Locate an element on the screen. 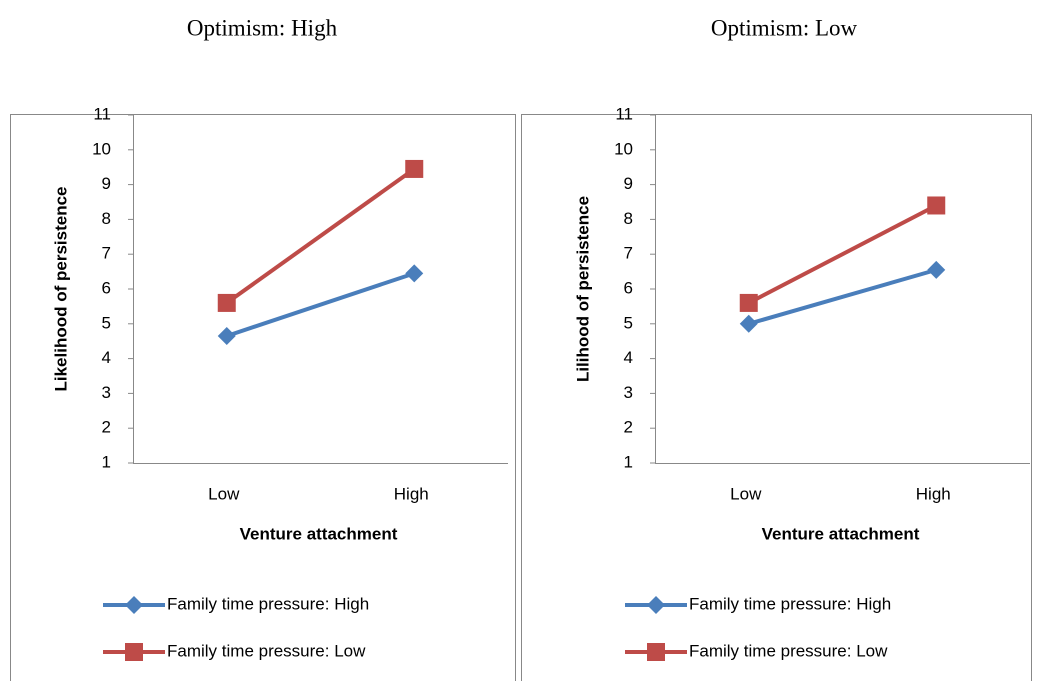 The width and height of the screenshot is (1042, 681). y-axis-label: Lilihood of persistence is located at coordinates (582, 289).